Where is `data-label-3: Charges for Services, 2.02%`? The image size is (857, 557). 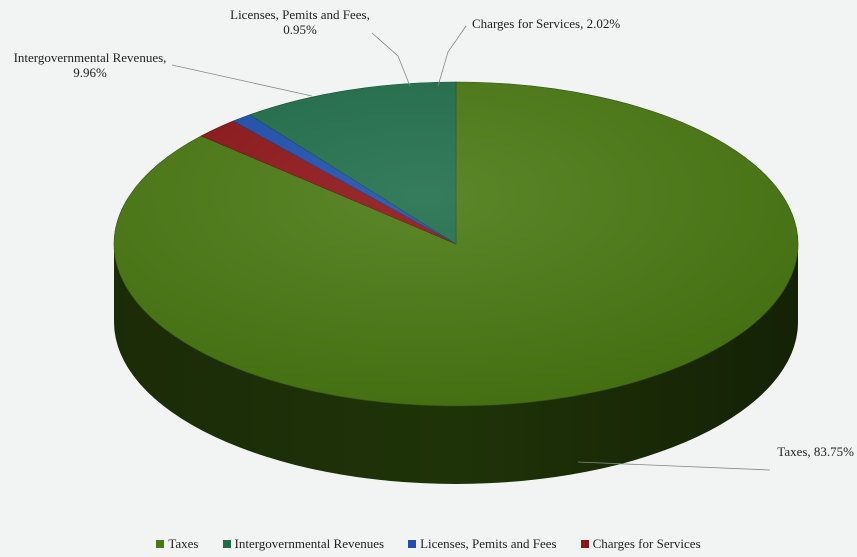
data-label-3: Charges for Services, 2.02% is located at coordinates (546, 23).